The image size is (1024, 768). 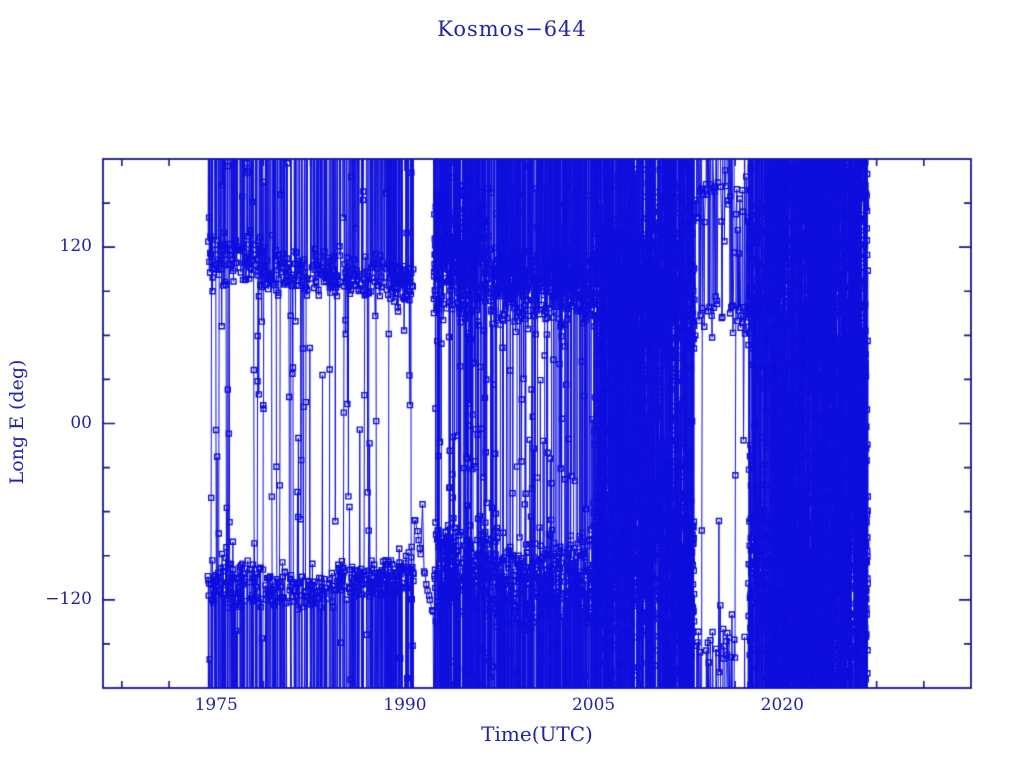 I want to click on x-tick-label: 1975, so click(x=216, y=705).